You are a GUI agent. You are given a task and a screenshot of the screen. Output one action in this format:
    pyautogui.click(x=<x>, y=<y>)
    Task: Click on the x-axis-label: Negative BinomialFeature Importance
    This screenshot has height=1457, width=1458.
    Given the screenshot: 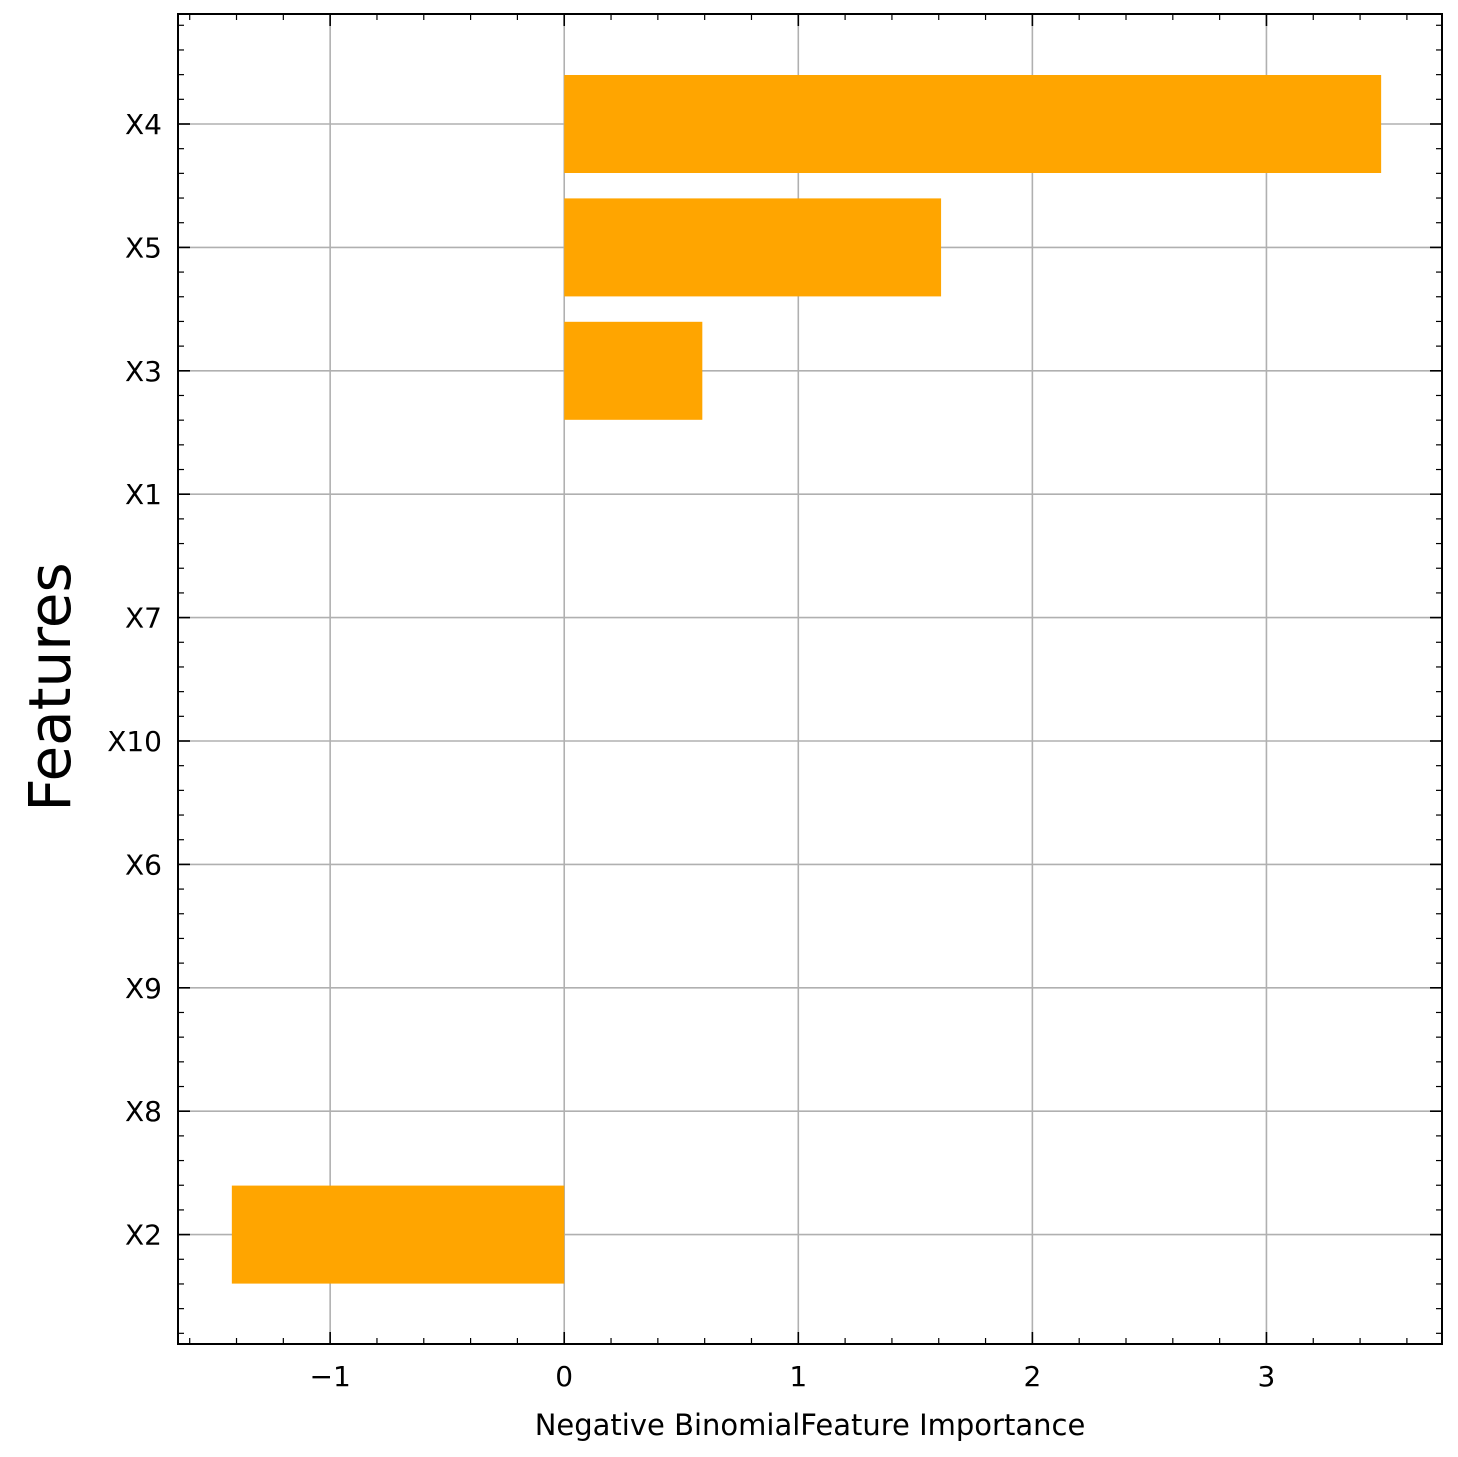 What is the action you would take?
    pyautogui.click(x=810, y=1425)
    